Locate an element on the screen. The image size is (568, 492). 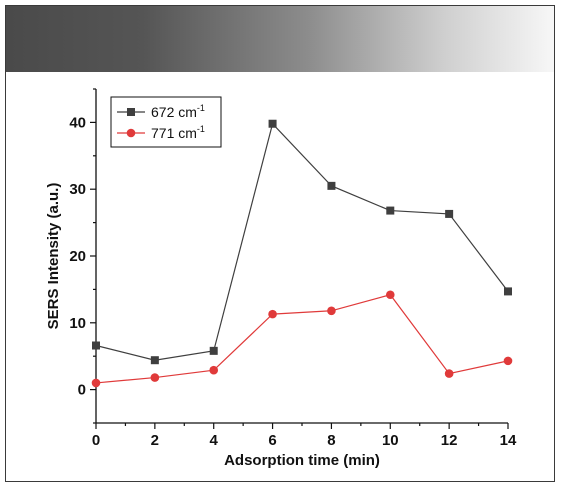
legend-marker-square is located at coordinates (131, 112).